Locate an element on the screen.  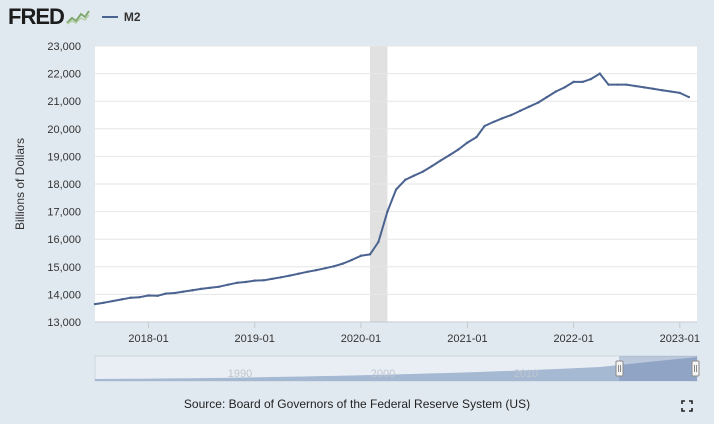
y-tick-label: 19,000 is located at coordinates (64, 157).